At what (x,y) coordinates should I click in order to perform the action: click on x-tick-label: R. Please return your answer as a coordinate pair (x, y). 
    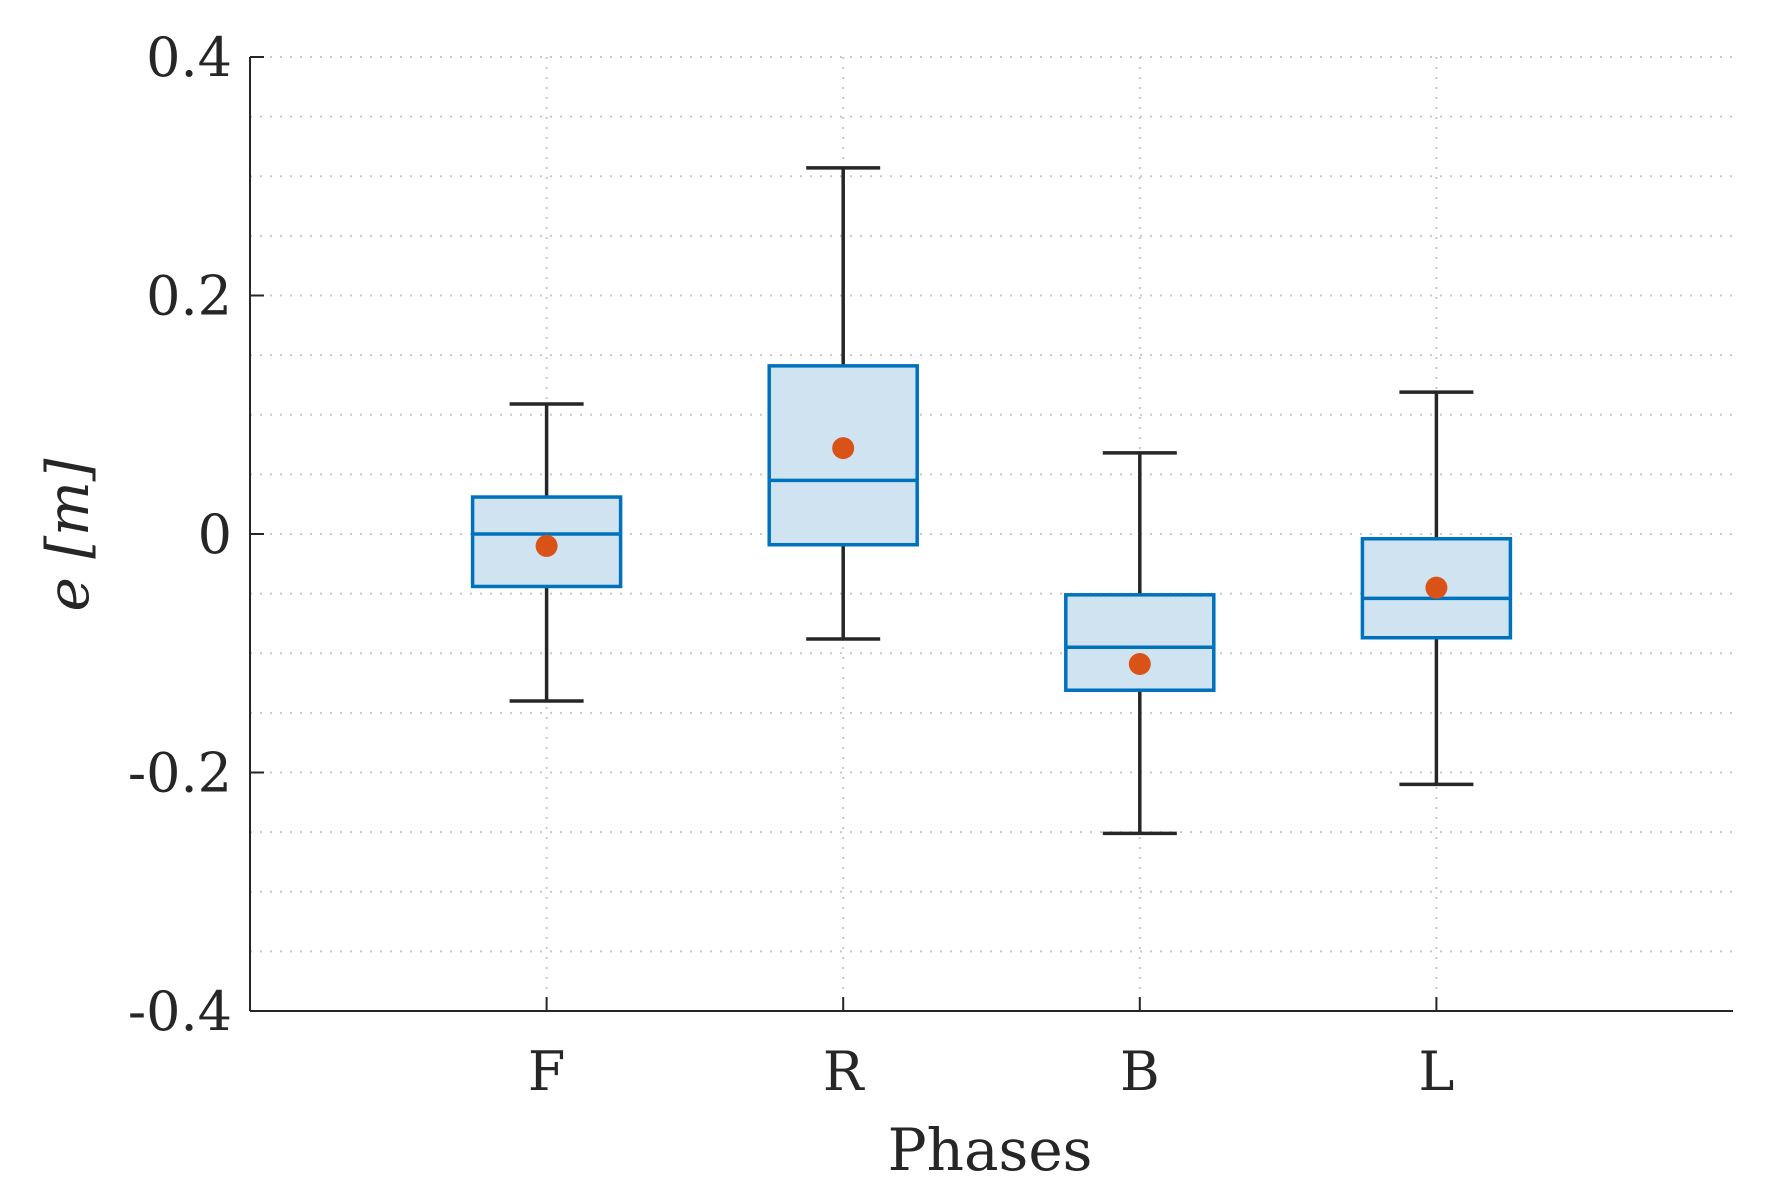
    Looking at the image, I should click on (844, 1071).